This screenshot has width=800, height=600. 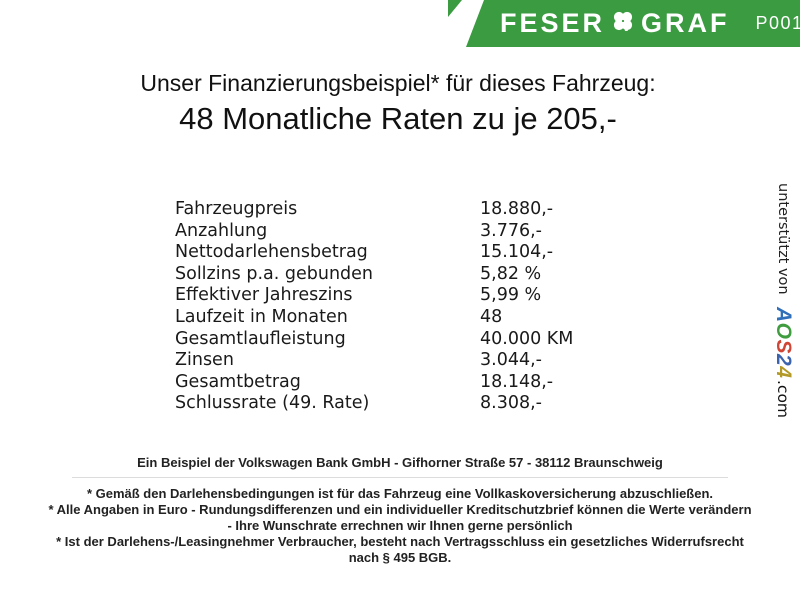 What do you see at coordinates (783, 399) in the screenshot?
I see `aos24-domain-suffix: .com` at bounding box center [783, 399].